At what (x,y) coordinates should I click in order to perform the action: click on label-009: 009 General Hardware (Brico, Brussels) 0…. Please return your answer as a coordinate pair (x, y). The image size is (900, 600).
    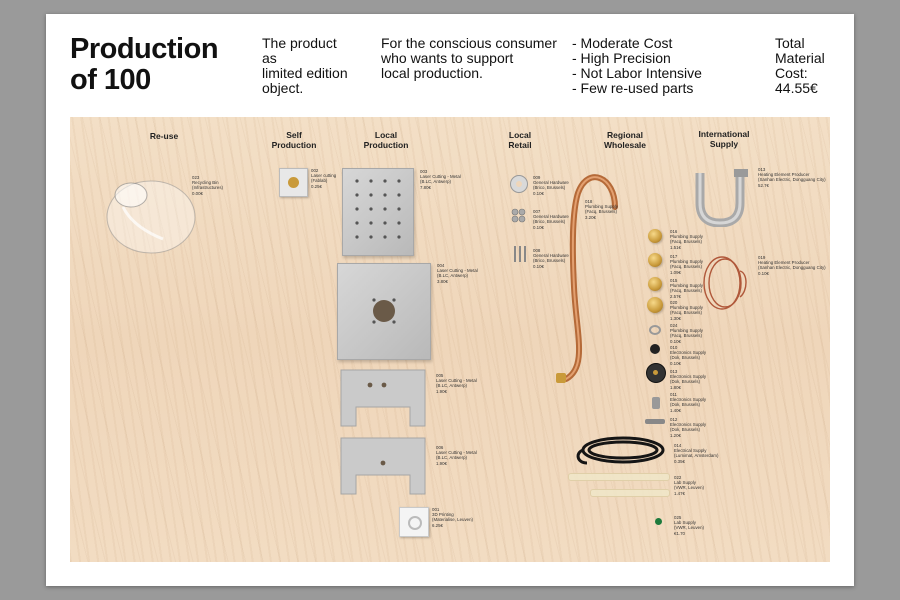
    Looking at the image, I should click on (551, 185).